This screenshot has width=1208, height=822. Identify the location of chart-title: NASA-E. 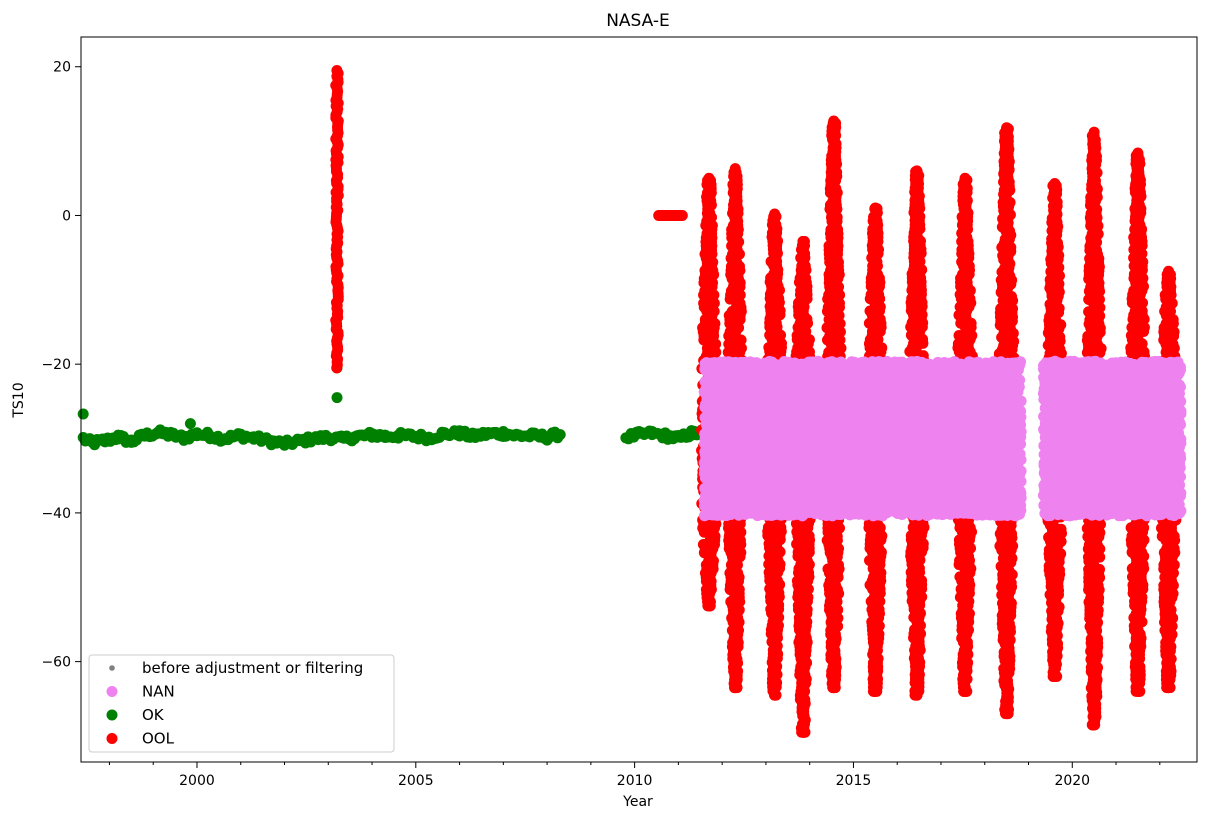
(638, 21).